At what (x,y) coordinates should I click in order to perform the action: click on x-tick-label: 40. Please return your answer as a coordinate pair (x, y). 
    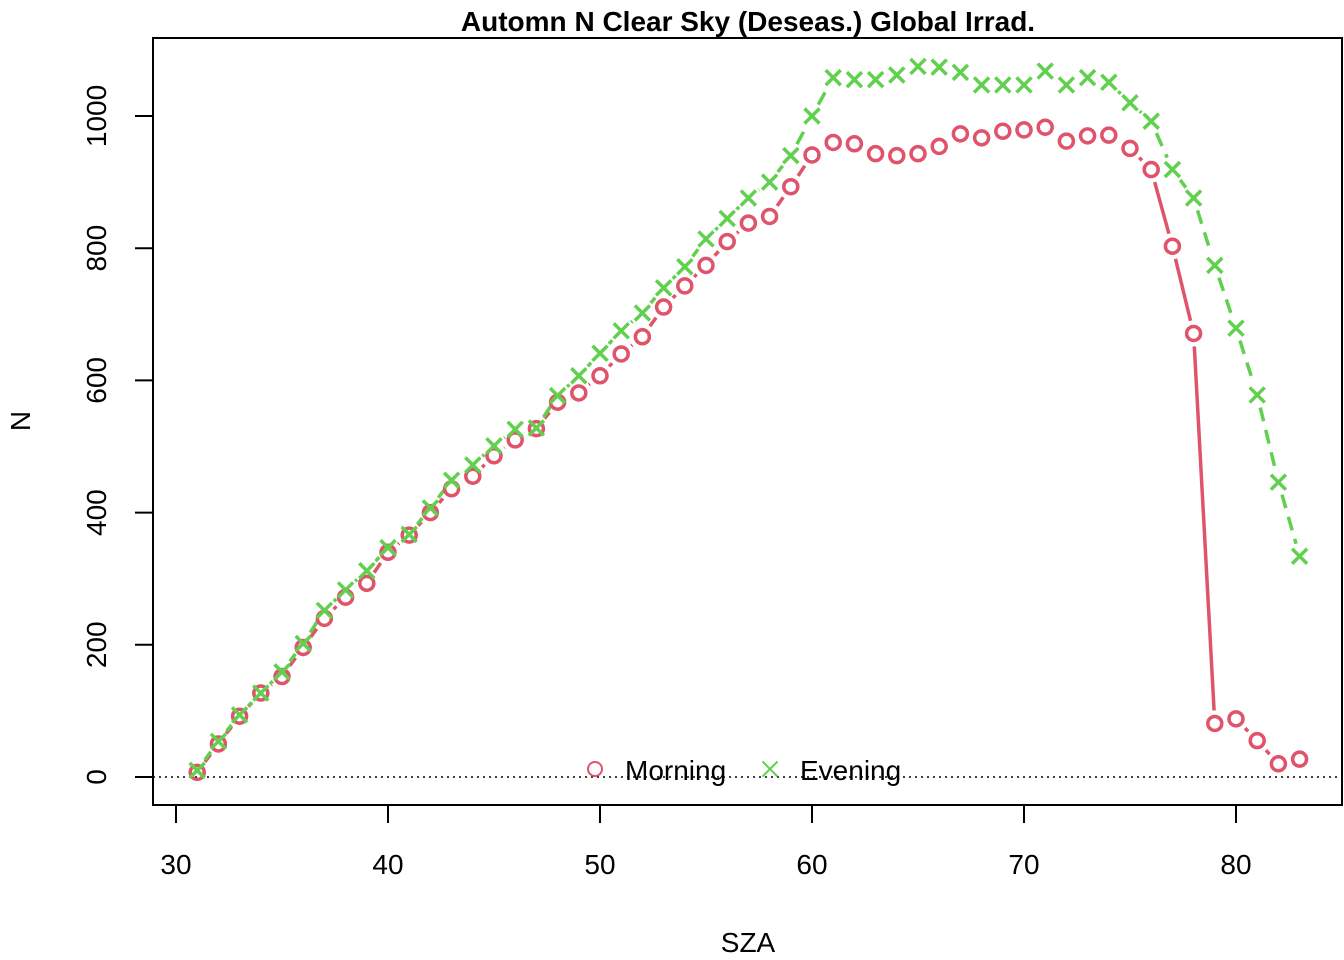
    Looking at the image, I should click on (387, 864).